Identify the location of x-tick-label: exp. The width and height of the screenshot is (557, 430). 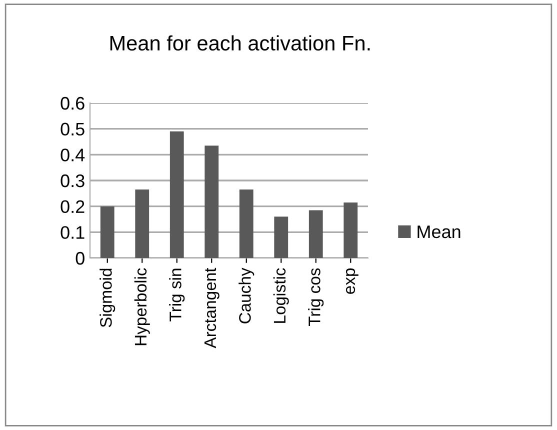
(352, 281).